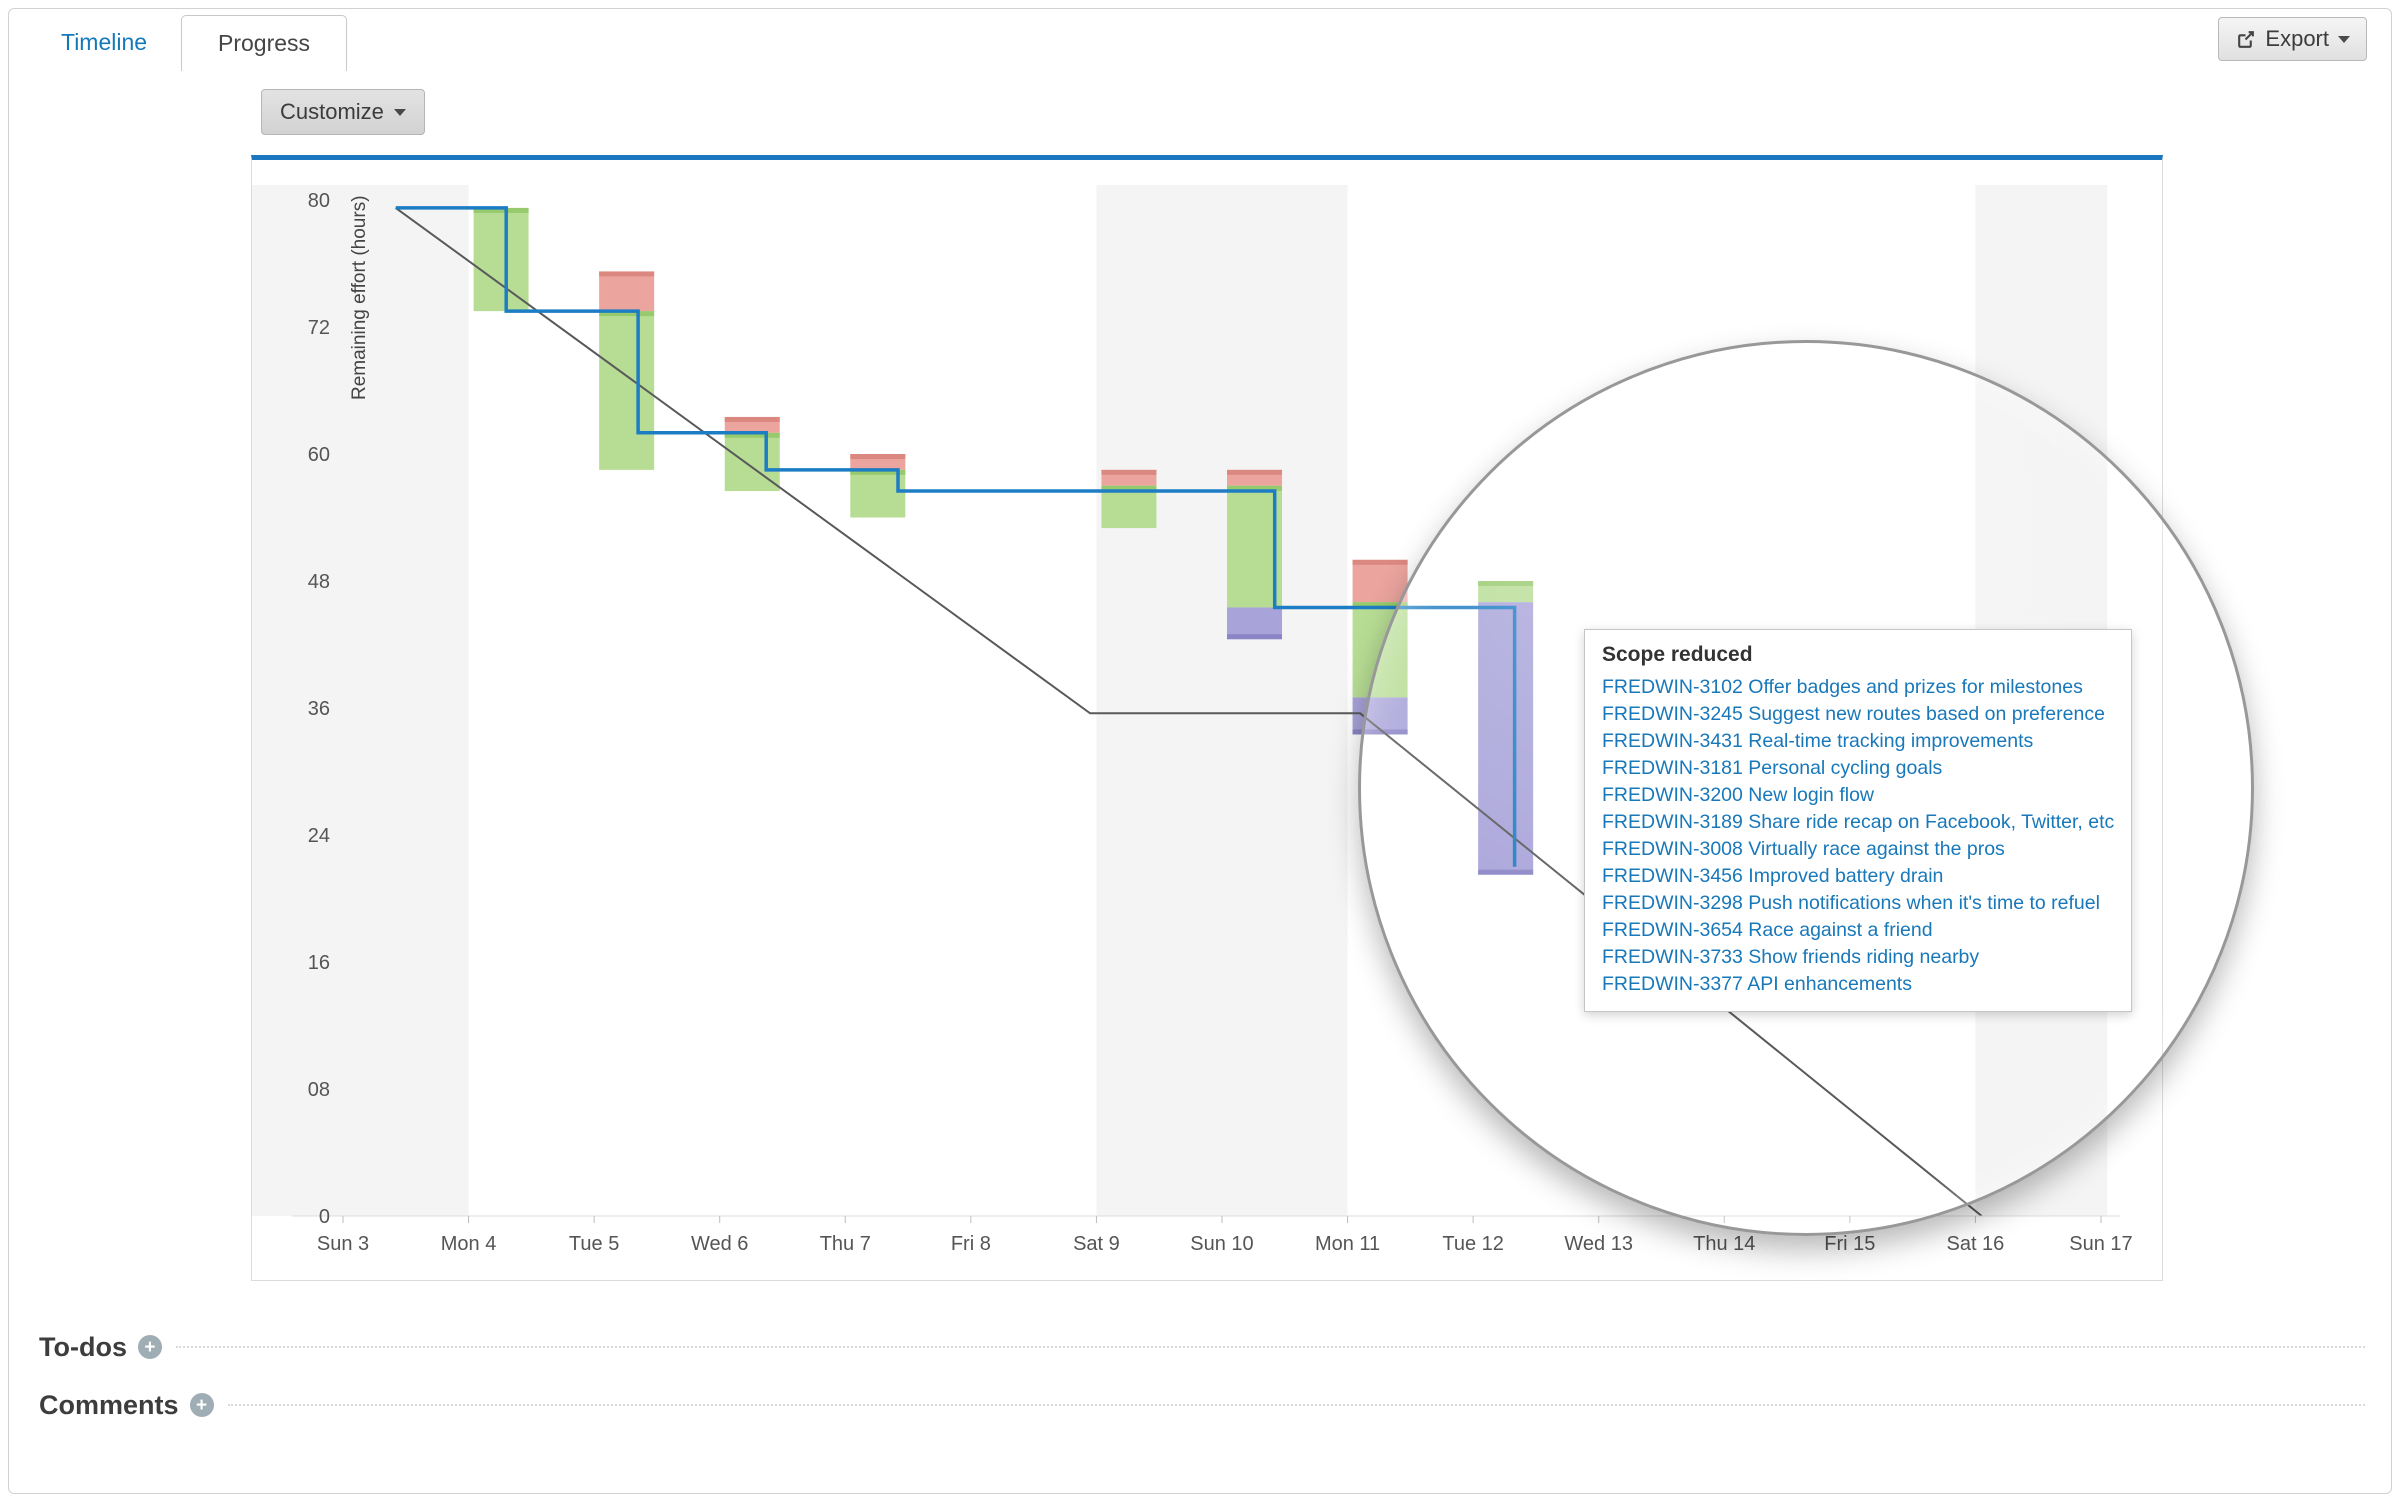 This screenshot has height=1502, width=2400. I want to click on svg-text: 0, so click(324, 1217).